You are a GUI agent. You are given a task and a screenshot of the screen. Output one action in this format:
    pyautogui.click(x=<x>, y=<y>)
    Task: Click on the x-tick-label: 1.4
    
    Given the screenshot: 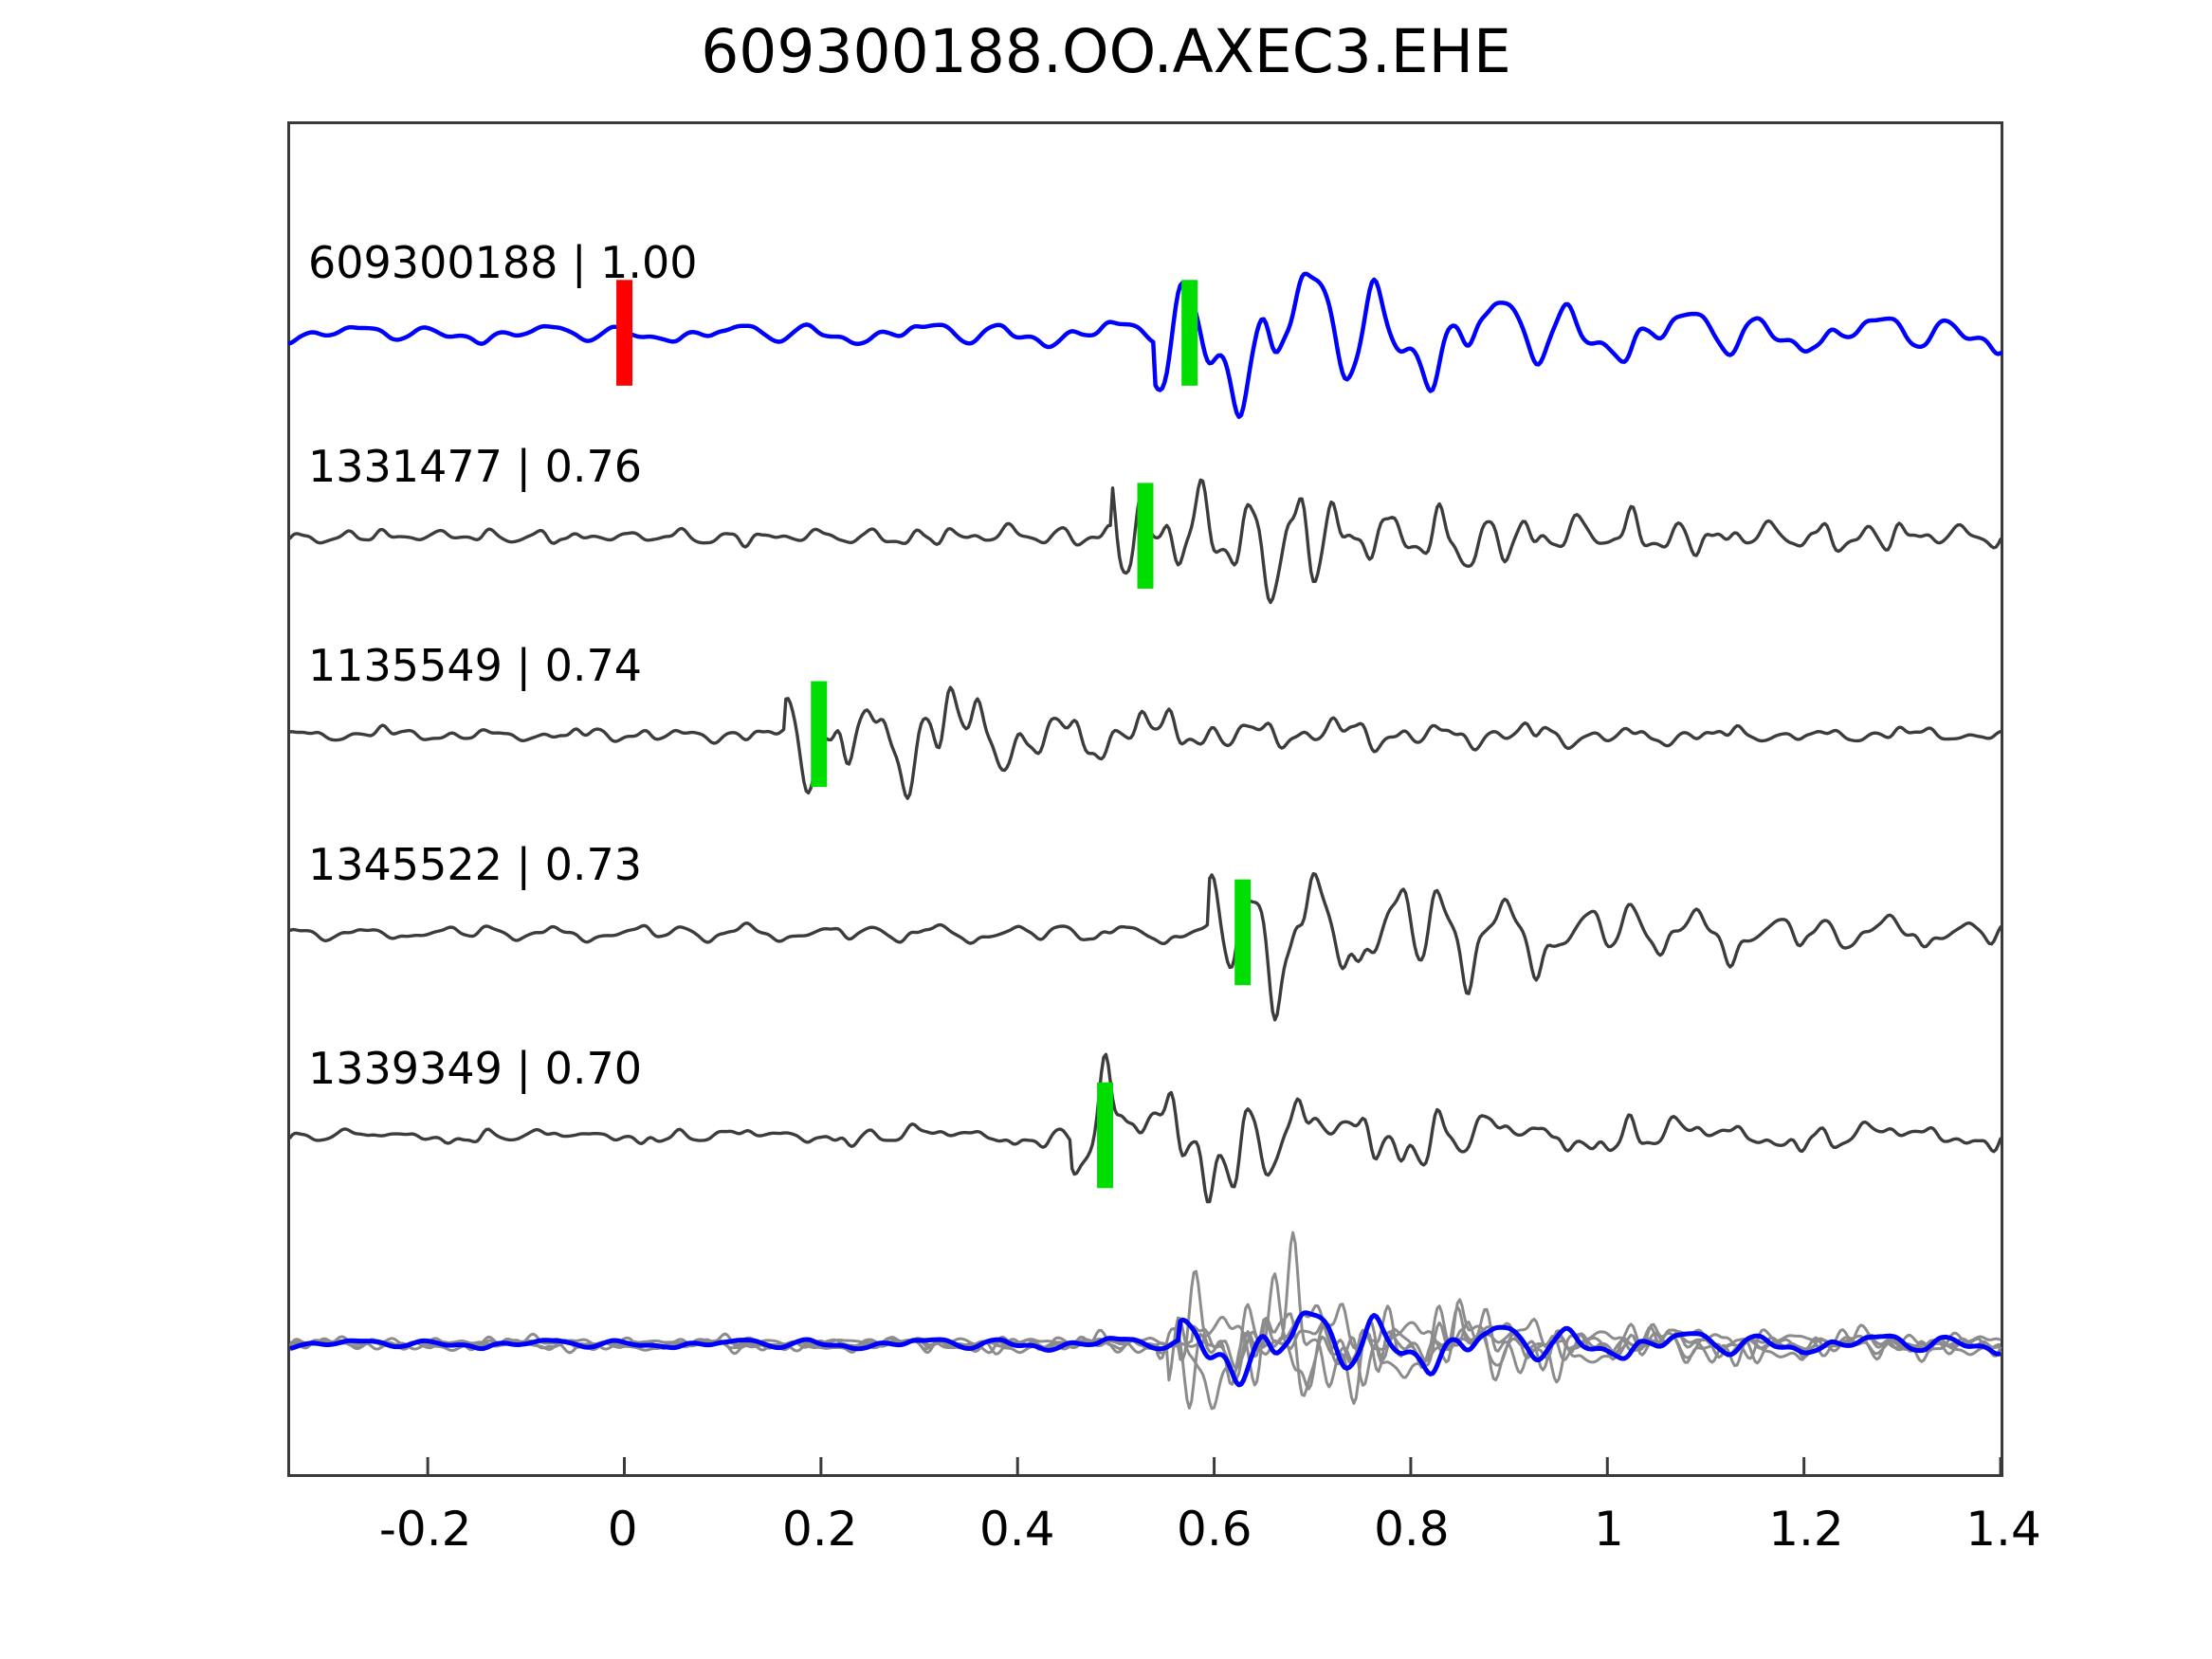 What is the action you would take?
    pyautogui.click(x=2003, y=1529)
    